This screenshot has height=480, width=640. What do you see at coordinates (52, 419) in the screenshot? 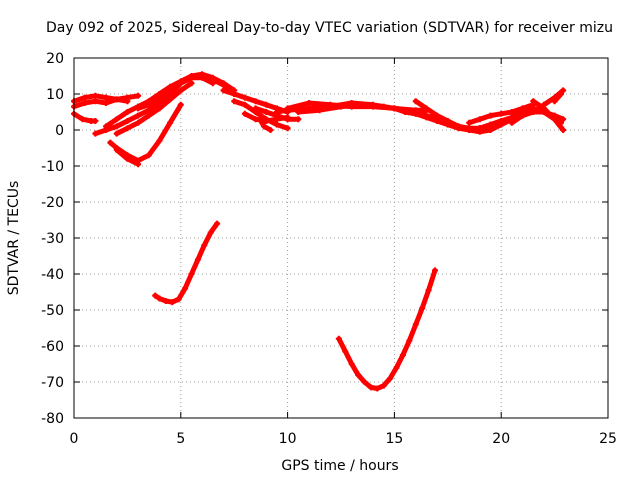
I see `y-tick-label: -80` at bounding box center [52, 419].